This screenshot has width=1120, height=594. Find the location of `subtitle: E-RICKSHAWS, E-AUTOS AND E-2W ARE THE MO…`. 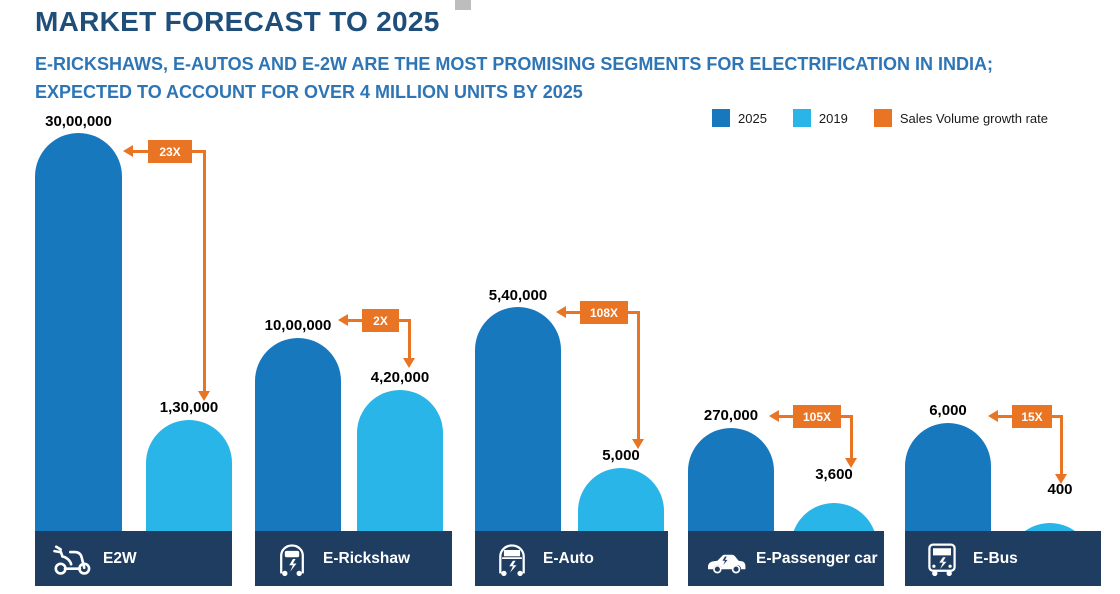

subtitle: E-RICKSHAWS, E-AUTOS AND E-2W ARE THE MO… is located at coordinates (514, 78).